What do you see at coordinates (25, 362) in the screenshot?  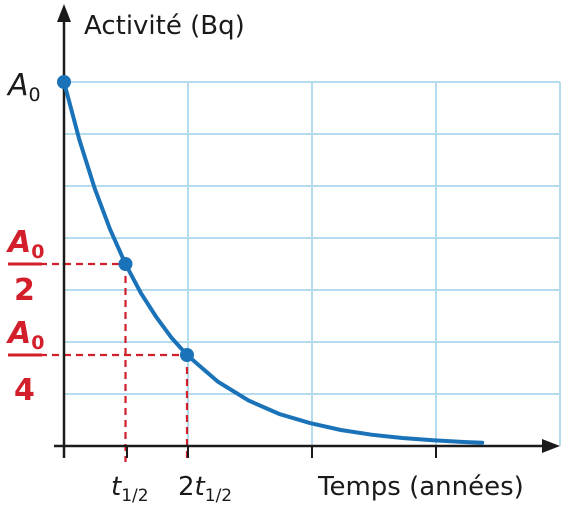 I see `y-tick-label-a0-quarter: A0 4` at bounding box center [25, 362].